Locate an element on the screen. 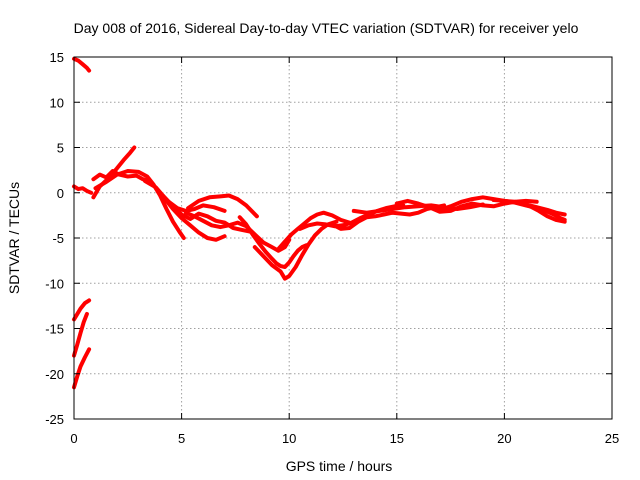 Image resolution: width=640 pixels, height=480 pixels. x-axis-title: GPS time / hours is located at coordinates (339, 466).